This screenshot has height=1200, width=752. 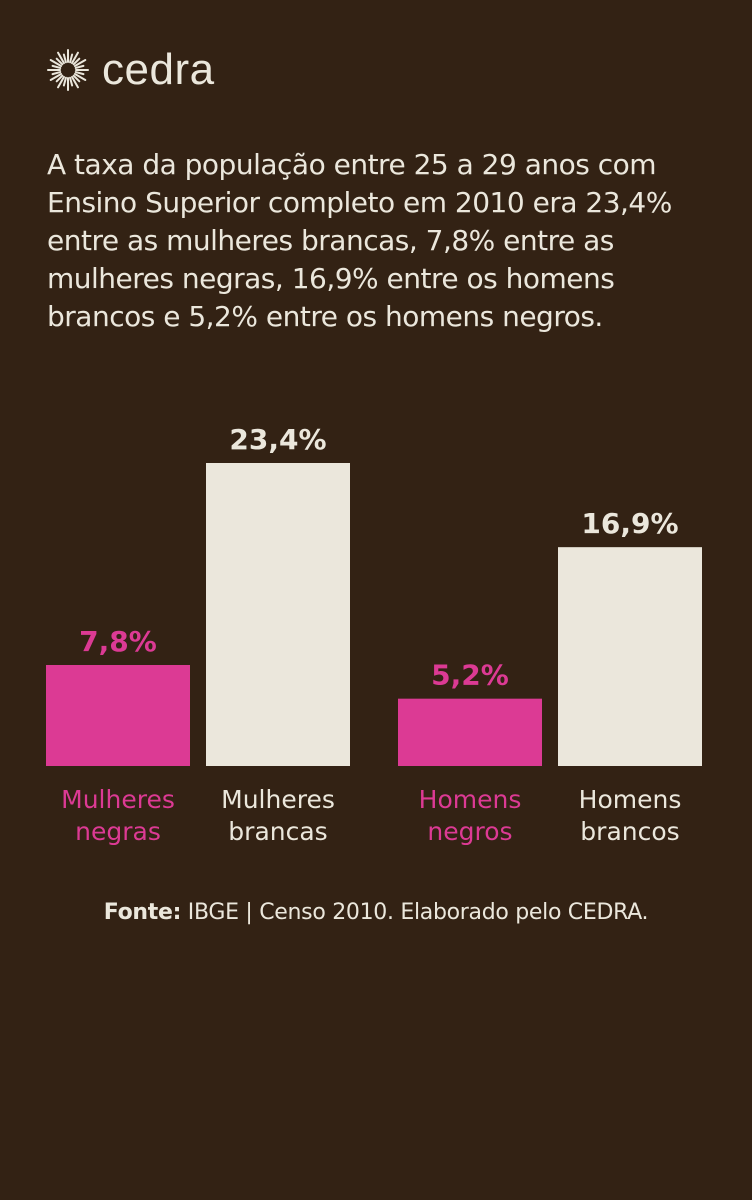 I want to click on brand-logo: cedra, so click(x=130, y=70).